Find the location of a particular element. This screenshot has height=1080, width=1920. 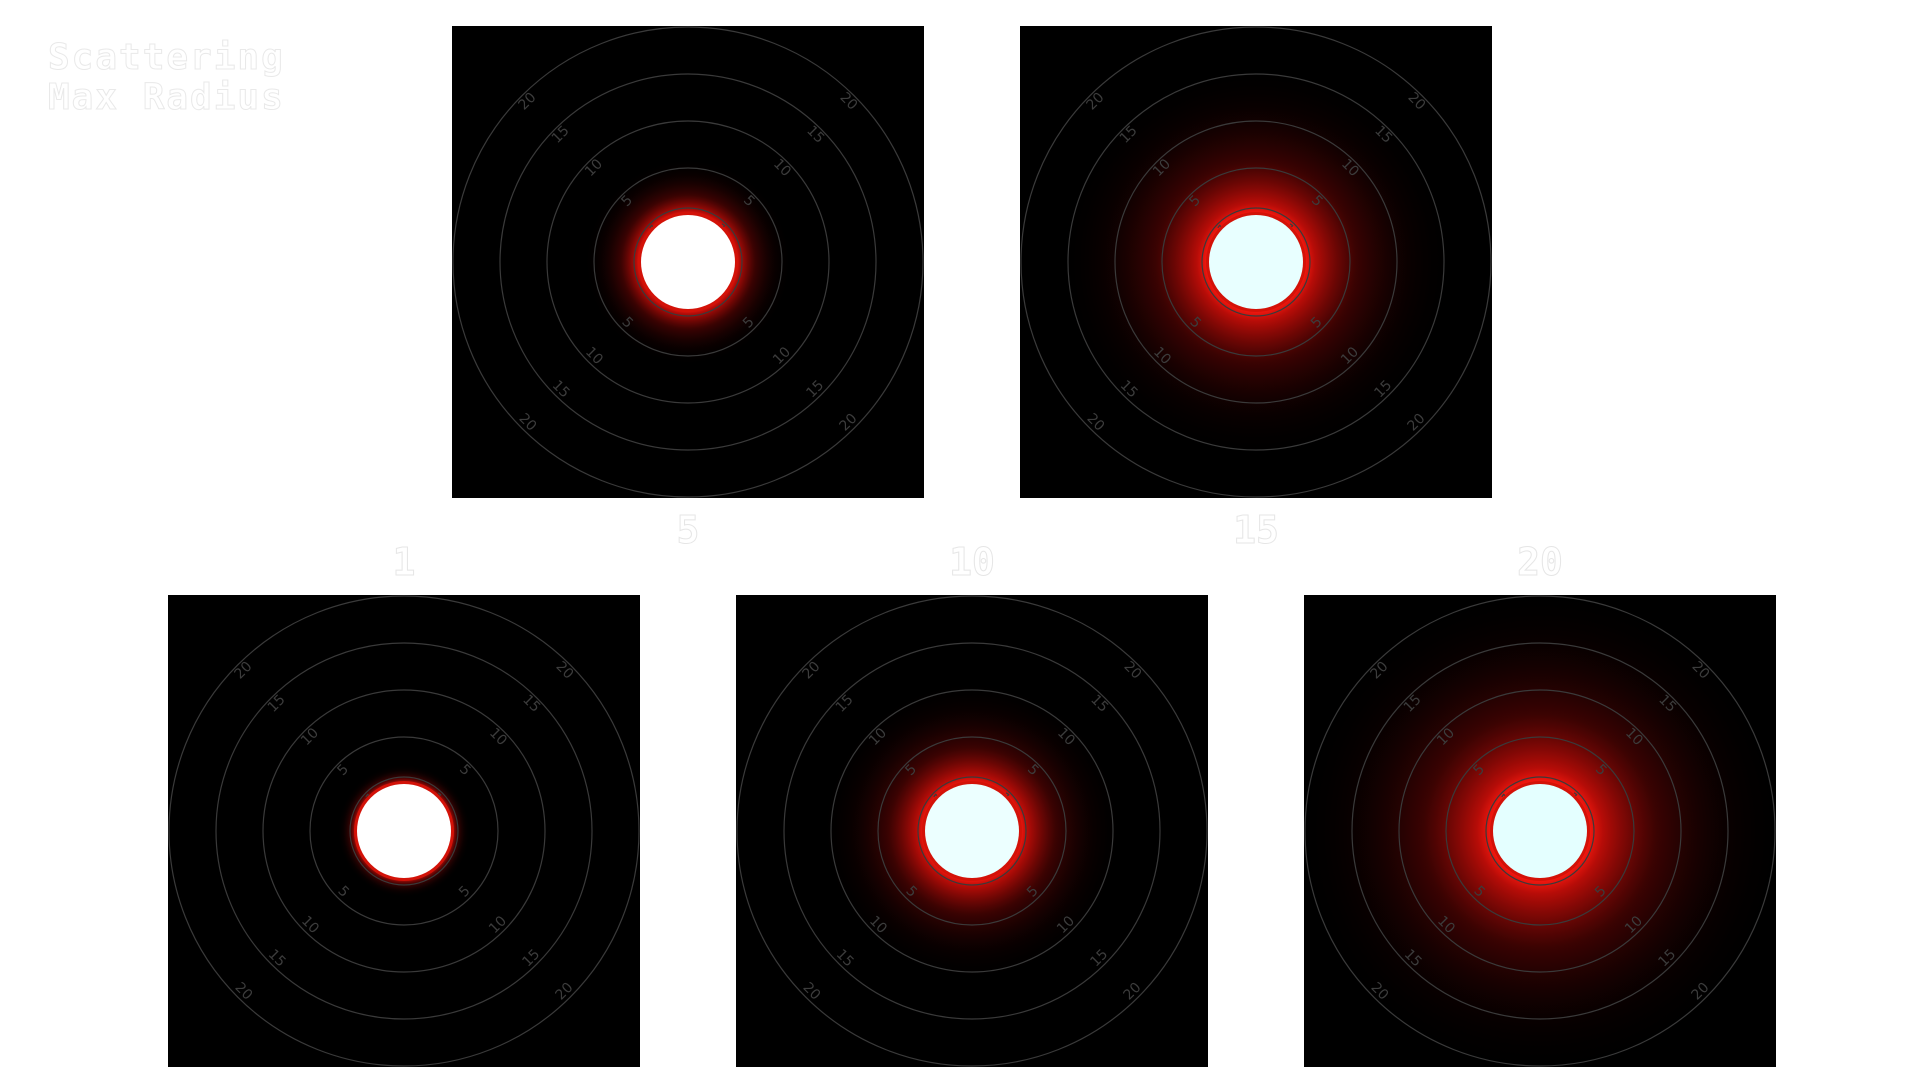

scatter-render-5: 11115555101010101515151520202020 is located at coordinates (688, 262).